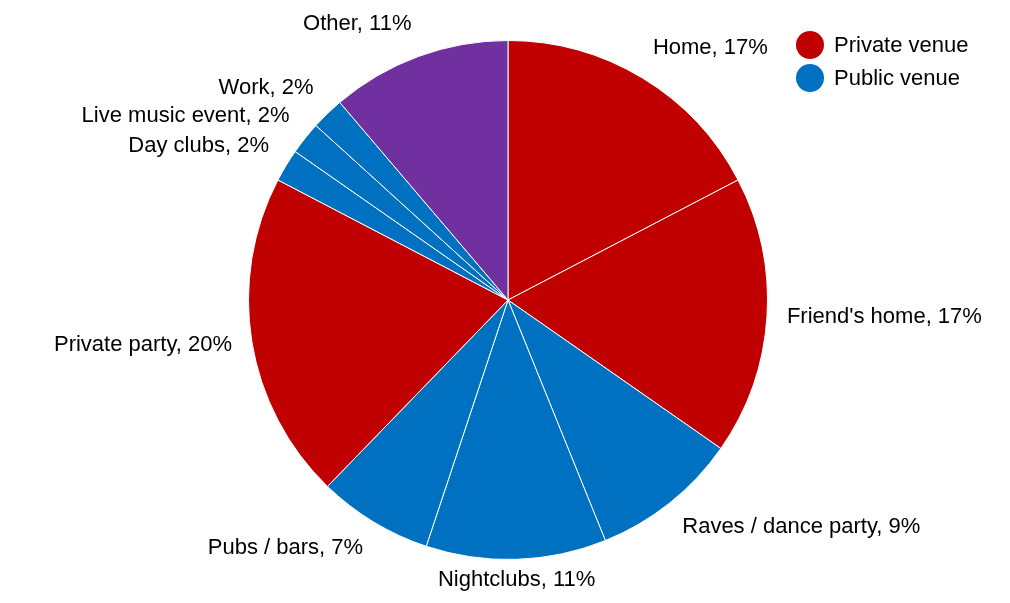 The image size is (1010, 603). What do you see at coordinates (285, 547) in the screenshot?
I see `slice-label: Pubs / bars, 7%` at bounding box center [285, 547].